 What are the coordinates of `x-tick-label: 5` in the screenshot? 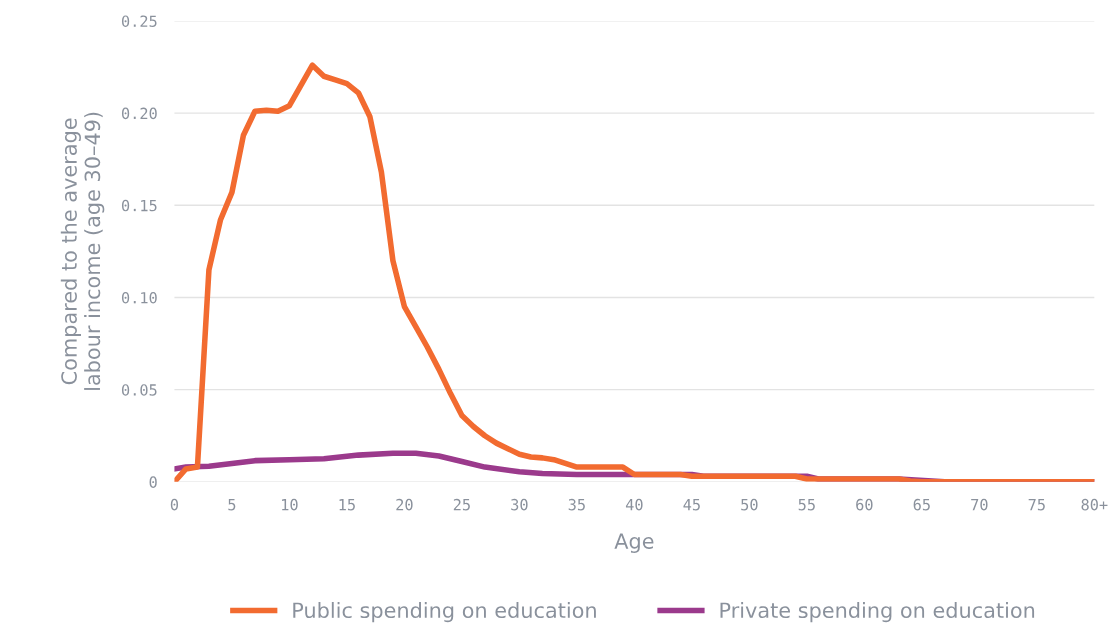 It's located at (232, 505).